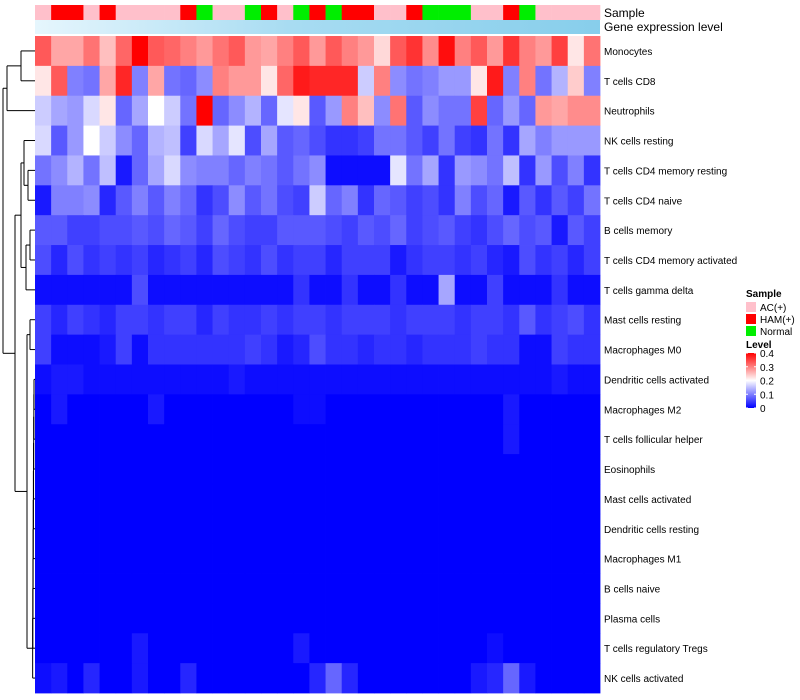  Describe the element at coordinates (624, 13) in the screenshot. I see `sample-annotation-label: Sample` at that location.